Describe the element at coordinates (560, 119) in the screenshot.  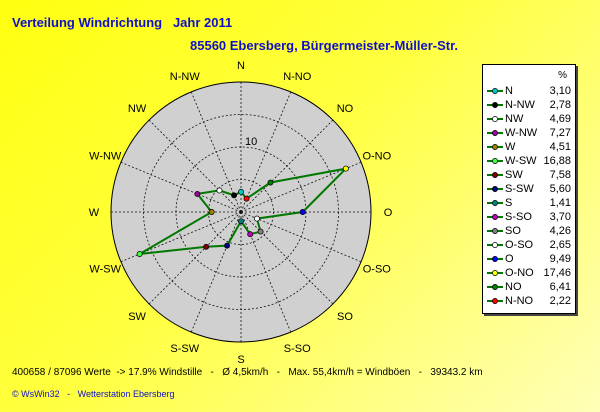
I see `legend-value: 4,69` at that location.